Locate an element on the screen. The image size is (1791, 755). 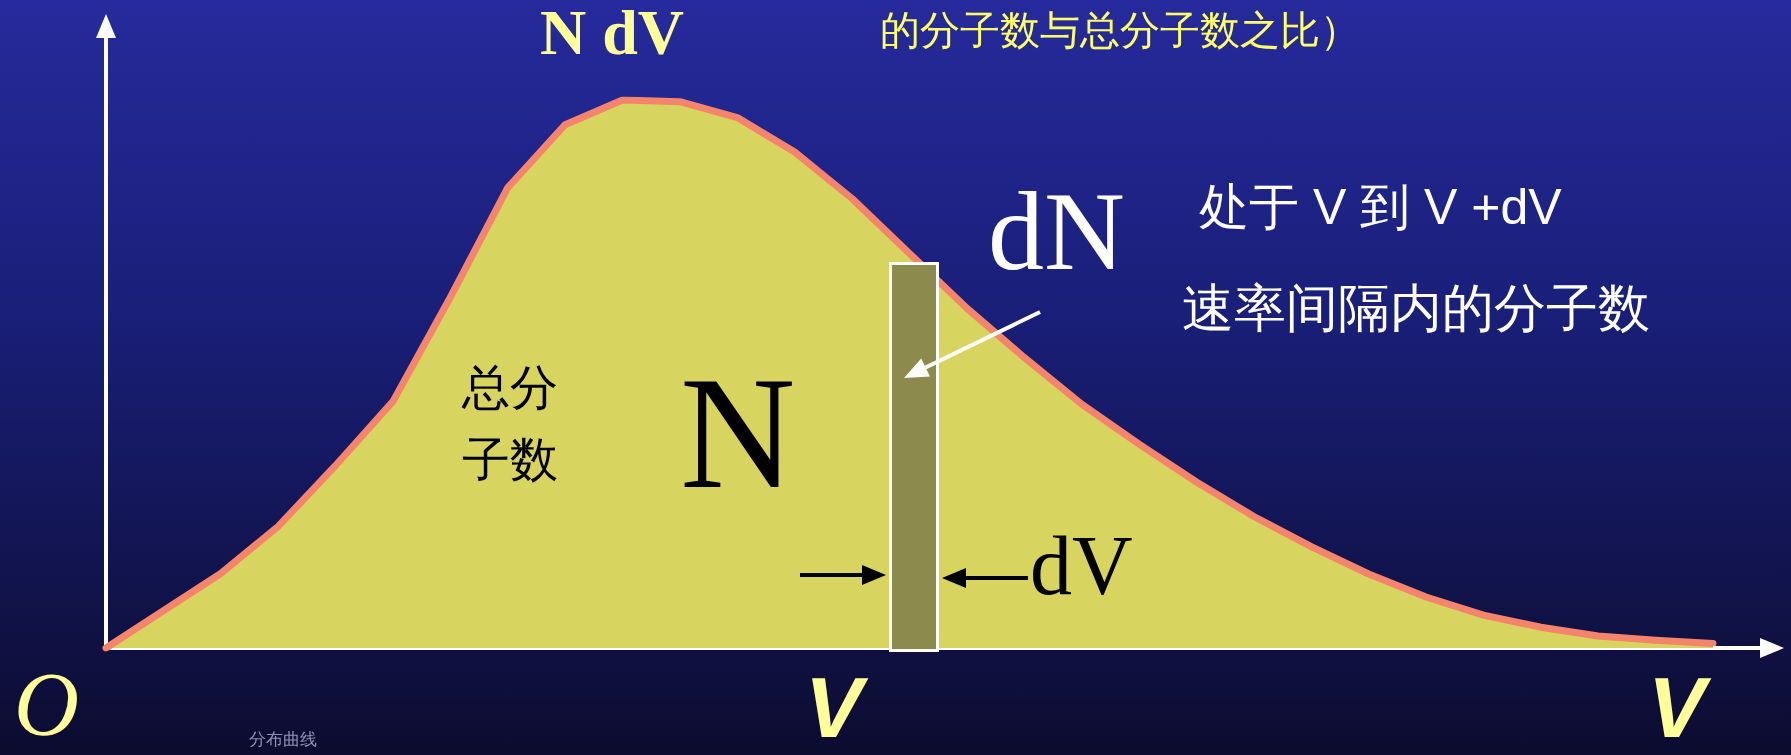
text: 的分子数与总分子数之比） is located at coordinates (1120, 30).